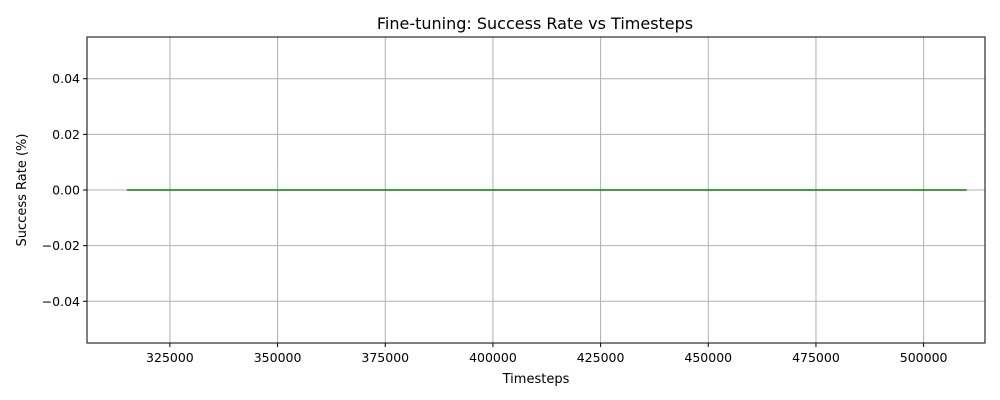  I want to click on x-tick-label: 425000, so click(601, 357).